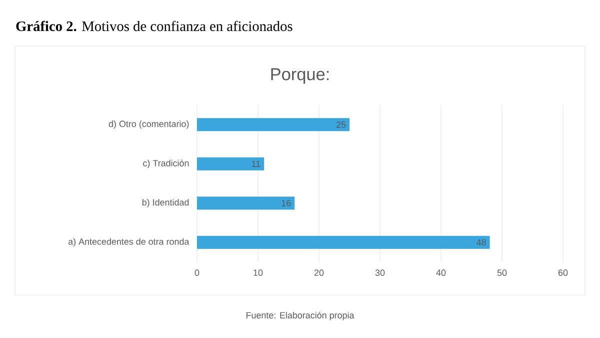 The width and height of the screenshot is (600, 338). I want to click on chart-title: Gráfico 2. Motivos de confianza en aficionados, so click(154, 26).